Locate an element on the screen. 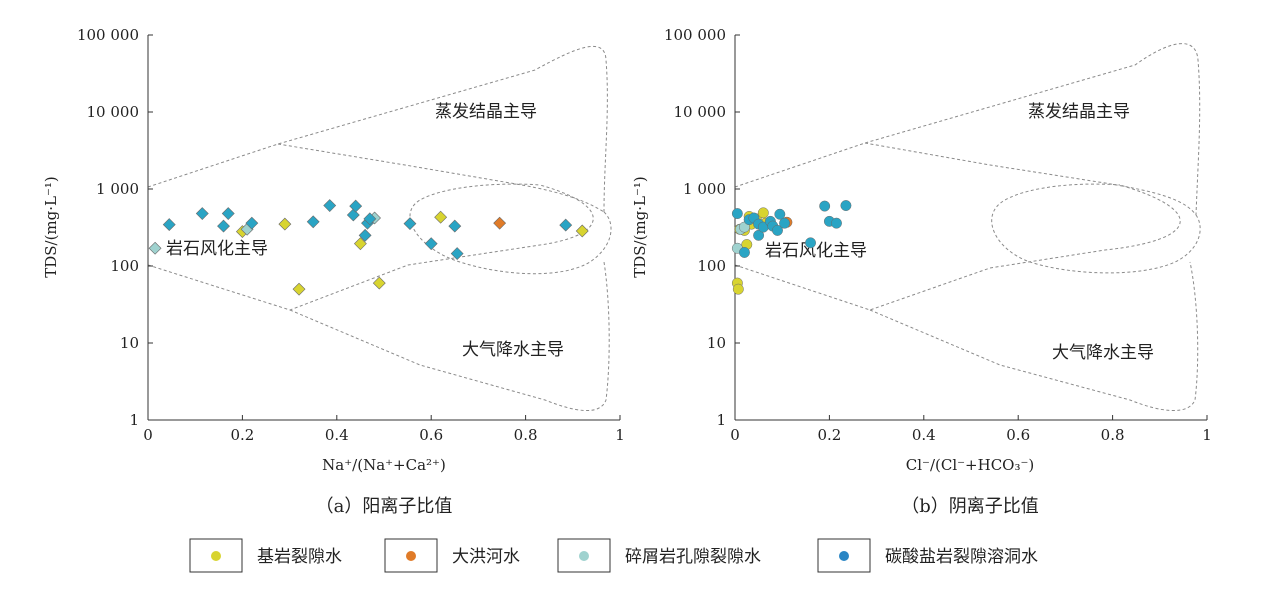  legend-item-dahong-river: 大洪河水 is located at coordinates (452, 555).